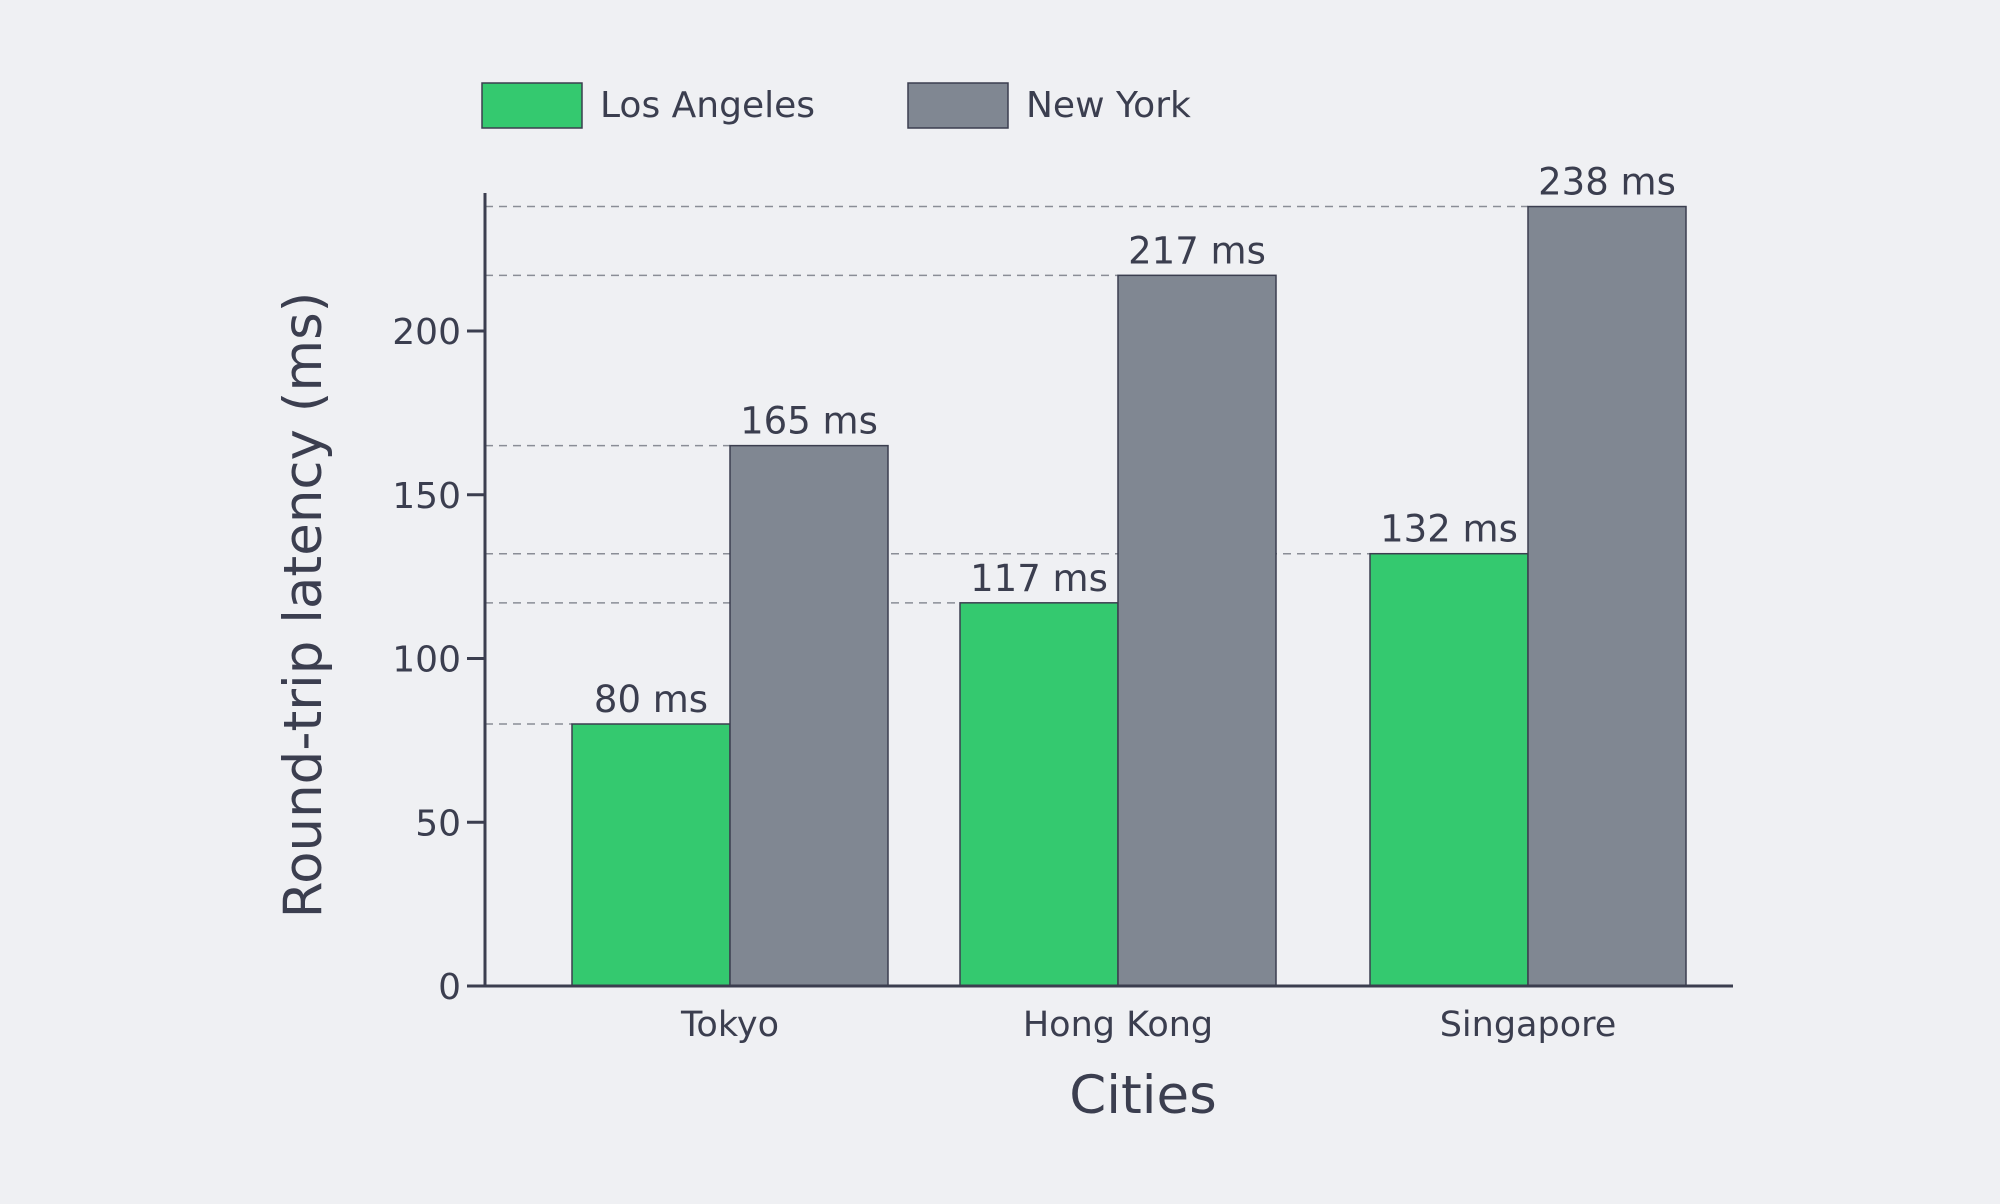 The height and width of the screenshot is (1204, 2000). What do you see at coordinates (1607, 182) in the screenshot?
I see `bar-value-label: 238 ms` at bounding box center [1607, 182].